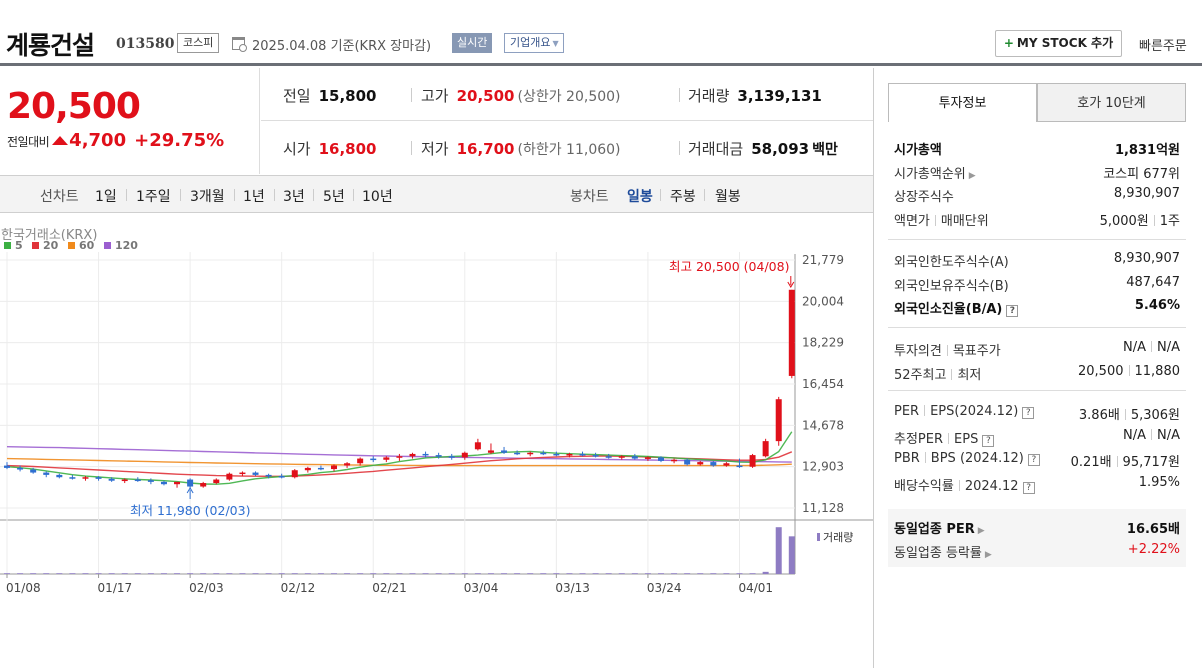 The height and width of the screenshot is (668, 1202). What do you see at coordinates (60, 140) in the screenshot?
I see `up-arrow-icon` at bounding box center [60, 140].